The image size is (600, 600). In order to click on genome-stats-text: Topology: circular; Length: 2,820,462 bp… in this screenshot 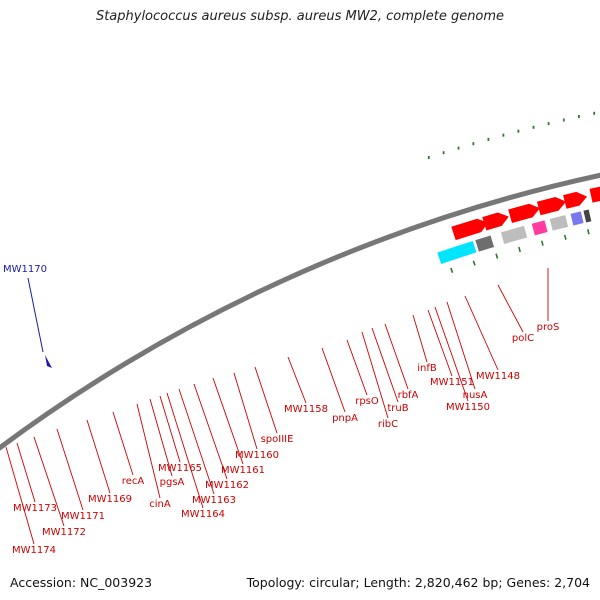, I will do `click(418, 582)`.